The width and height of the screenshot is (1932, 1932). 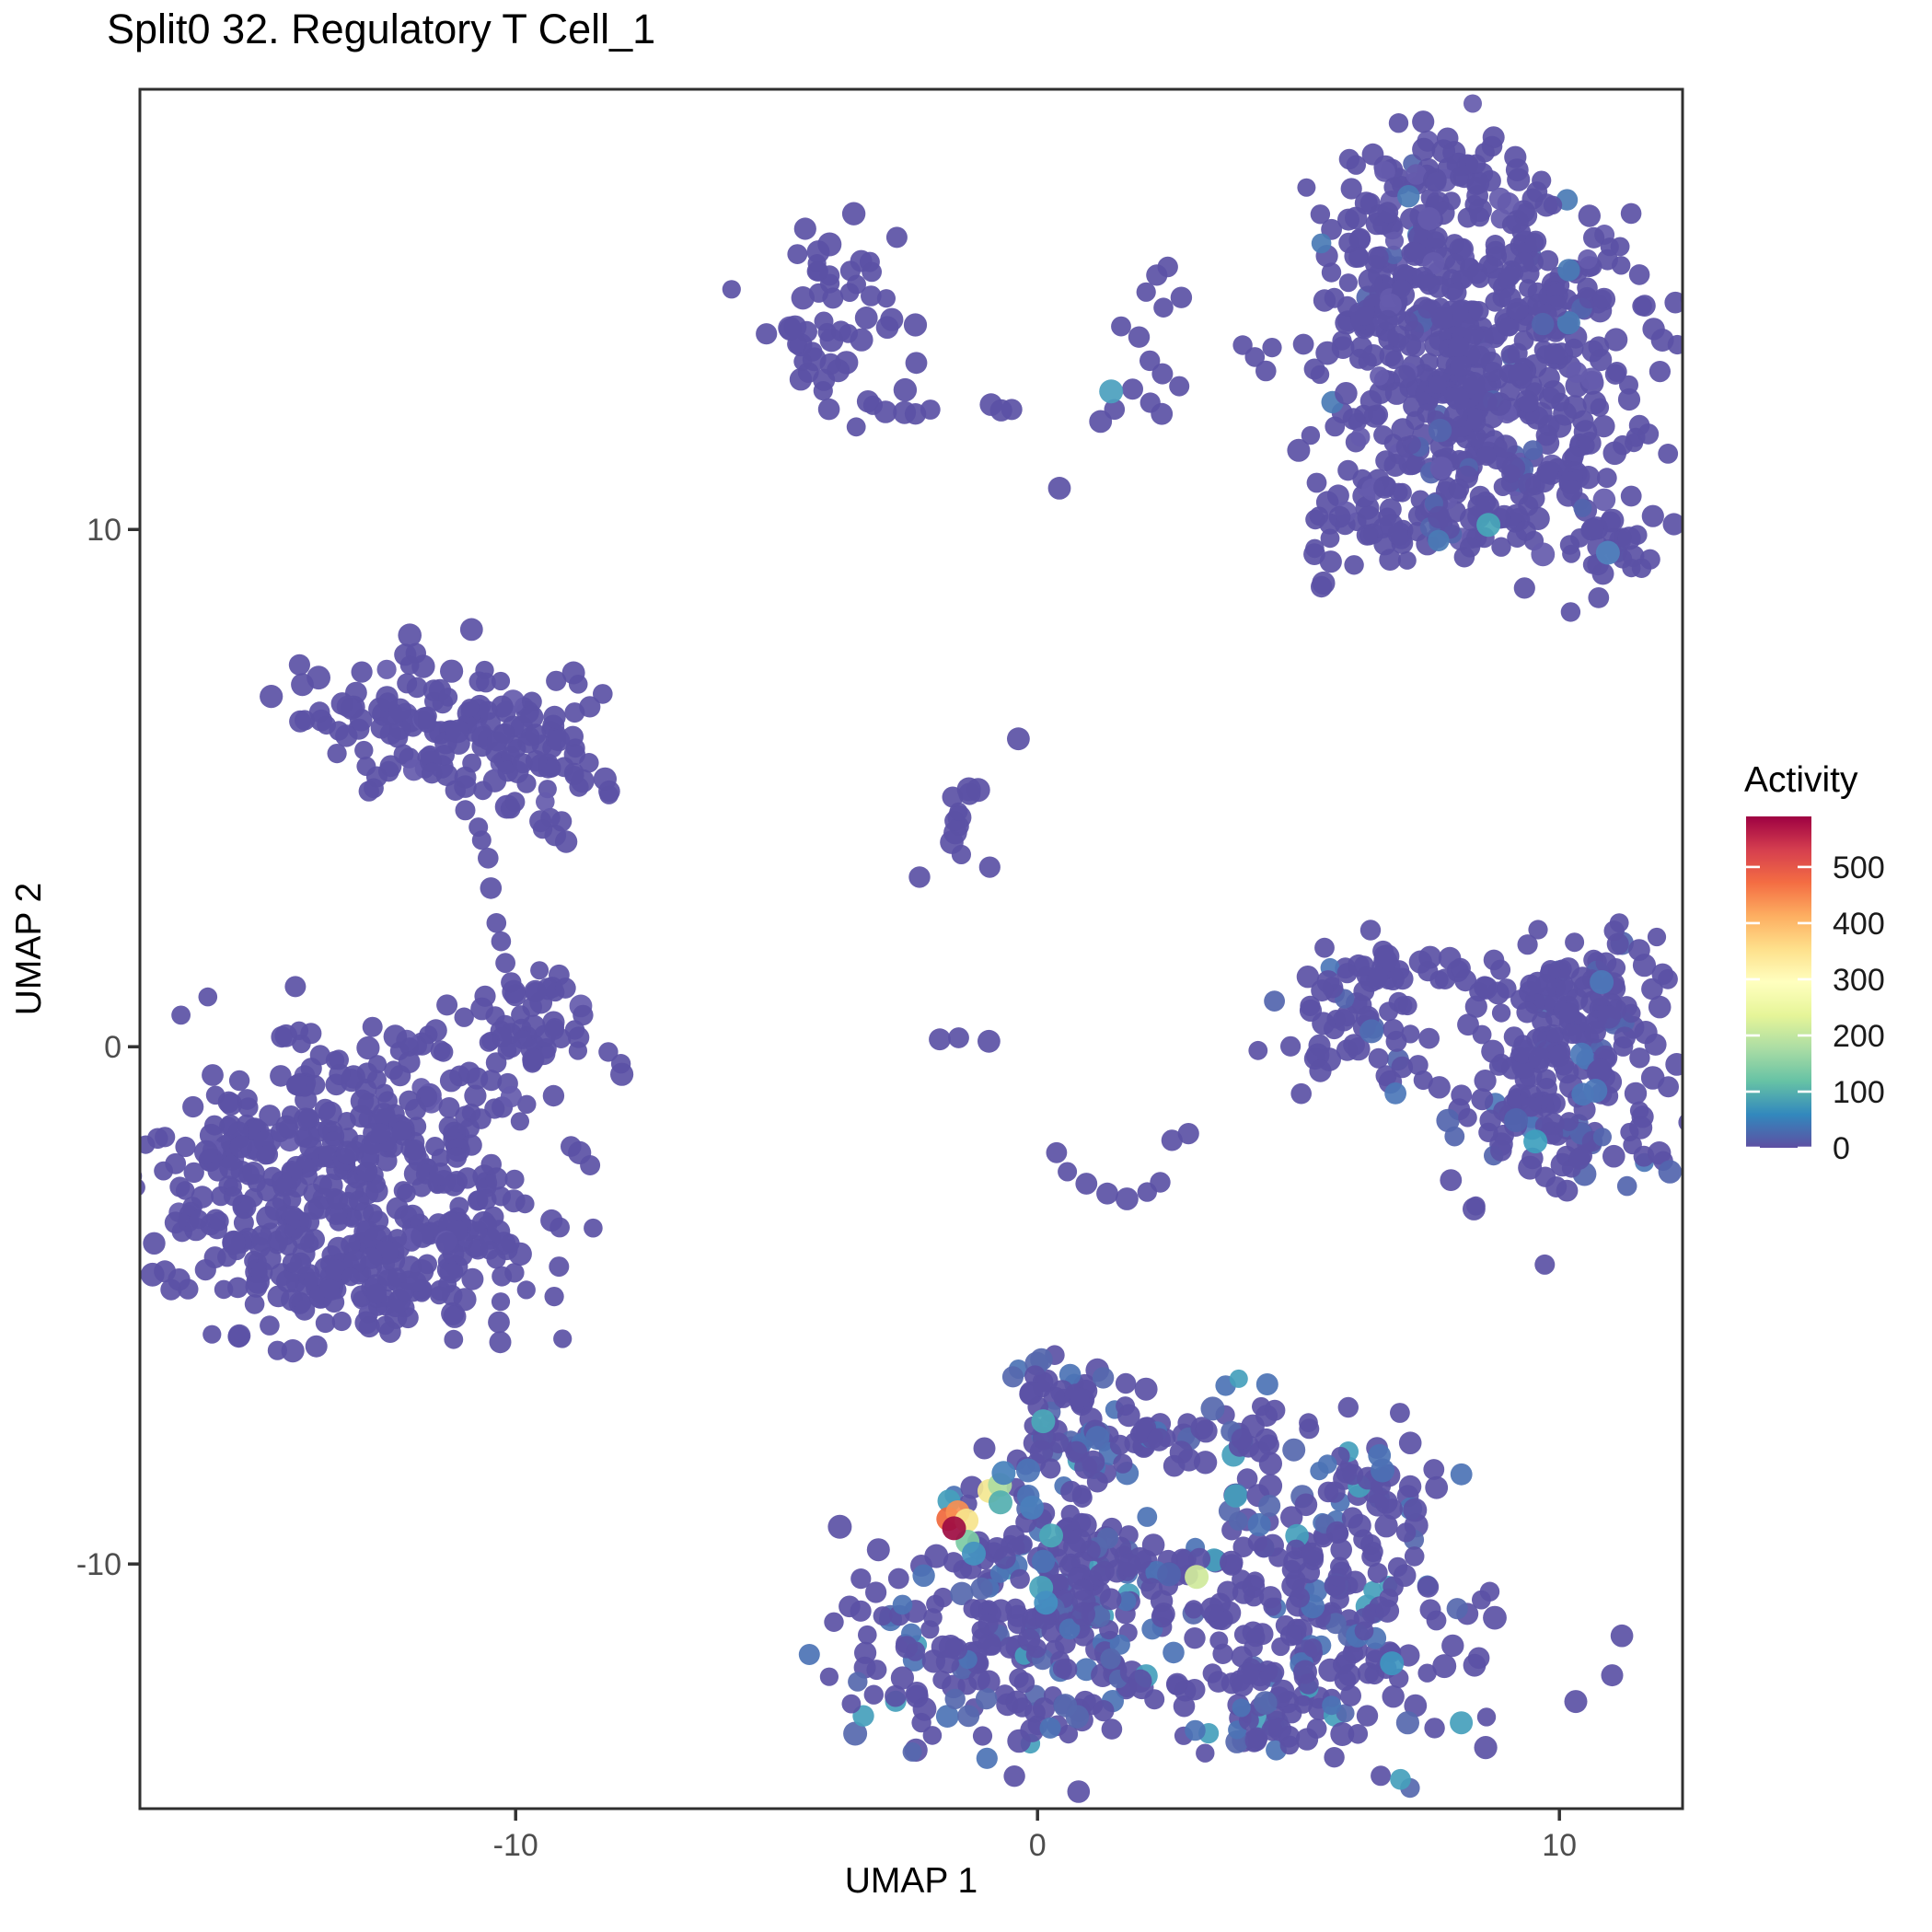 What do you see at coordinates (1859, 868) in the screenshot?
I see `legend-tick-label: 500` at bounding box center [1859, 868].